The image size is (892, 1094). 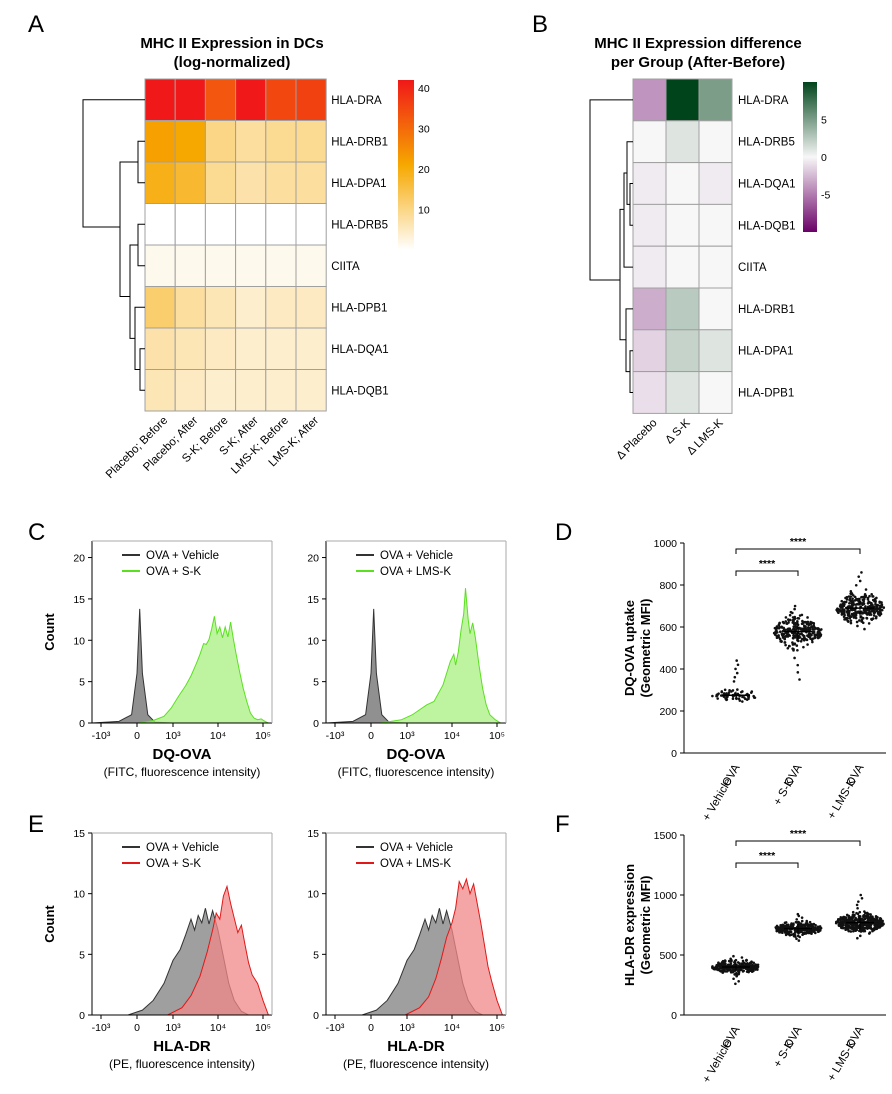 I want to click on y-axis-label: HLA-DR expression, so click(x=629, y=925).